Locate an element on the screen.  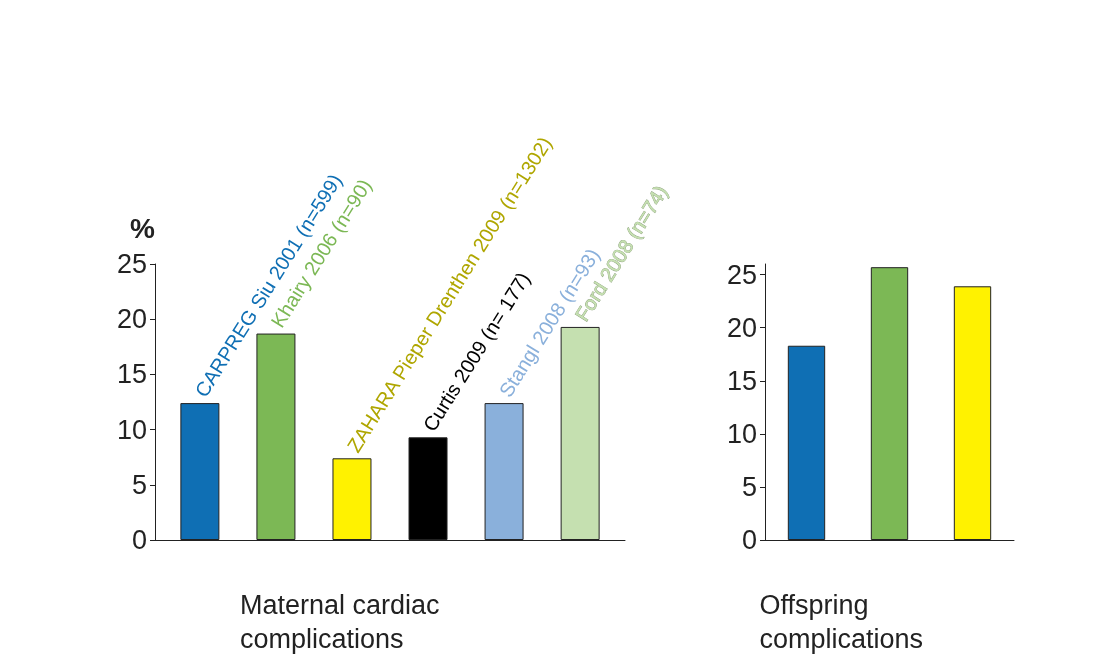
x-axis-title: Offspring complications is located at coordinates (841, 622).